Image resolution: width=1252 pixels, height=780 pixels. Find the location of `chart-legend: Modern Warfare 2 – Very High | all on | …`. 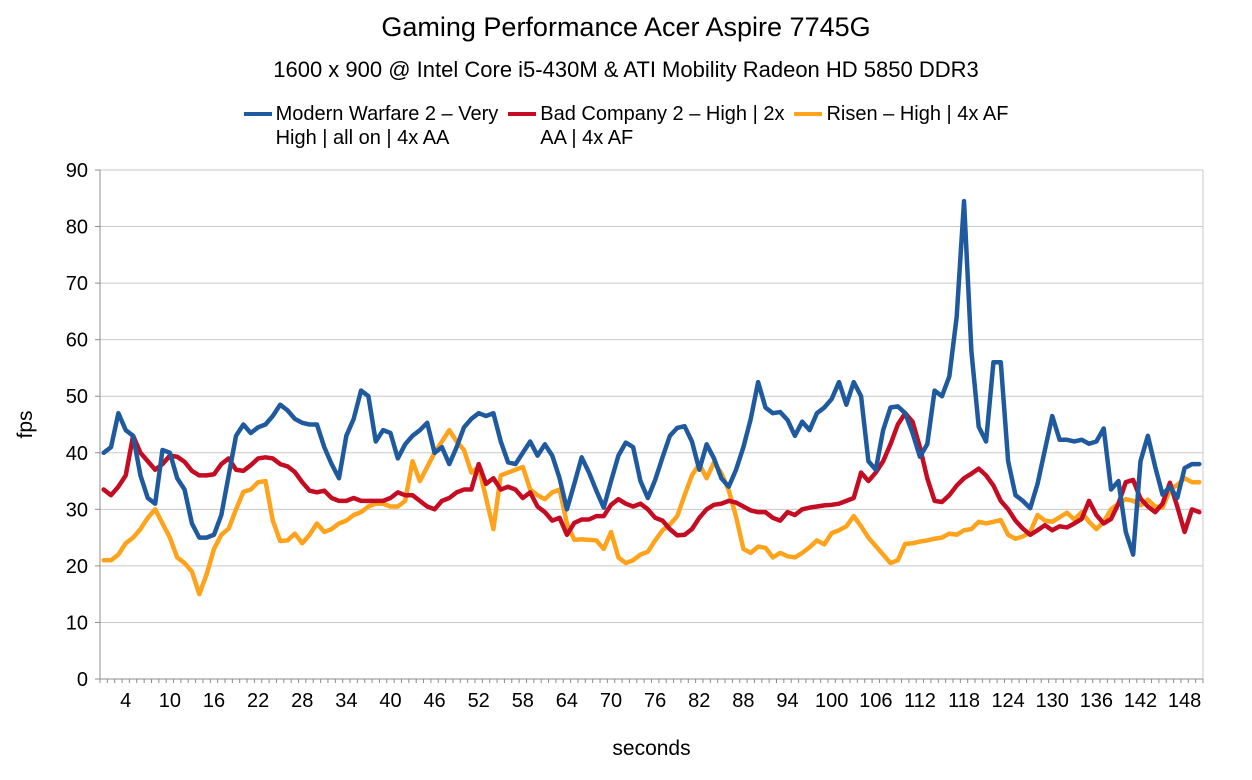

chart-legend: Modern Warfare 2 – Very High | all on | … is located at coordinates (626, 126).